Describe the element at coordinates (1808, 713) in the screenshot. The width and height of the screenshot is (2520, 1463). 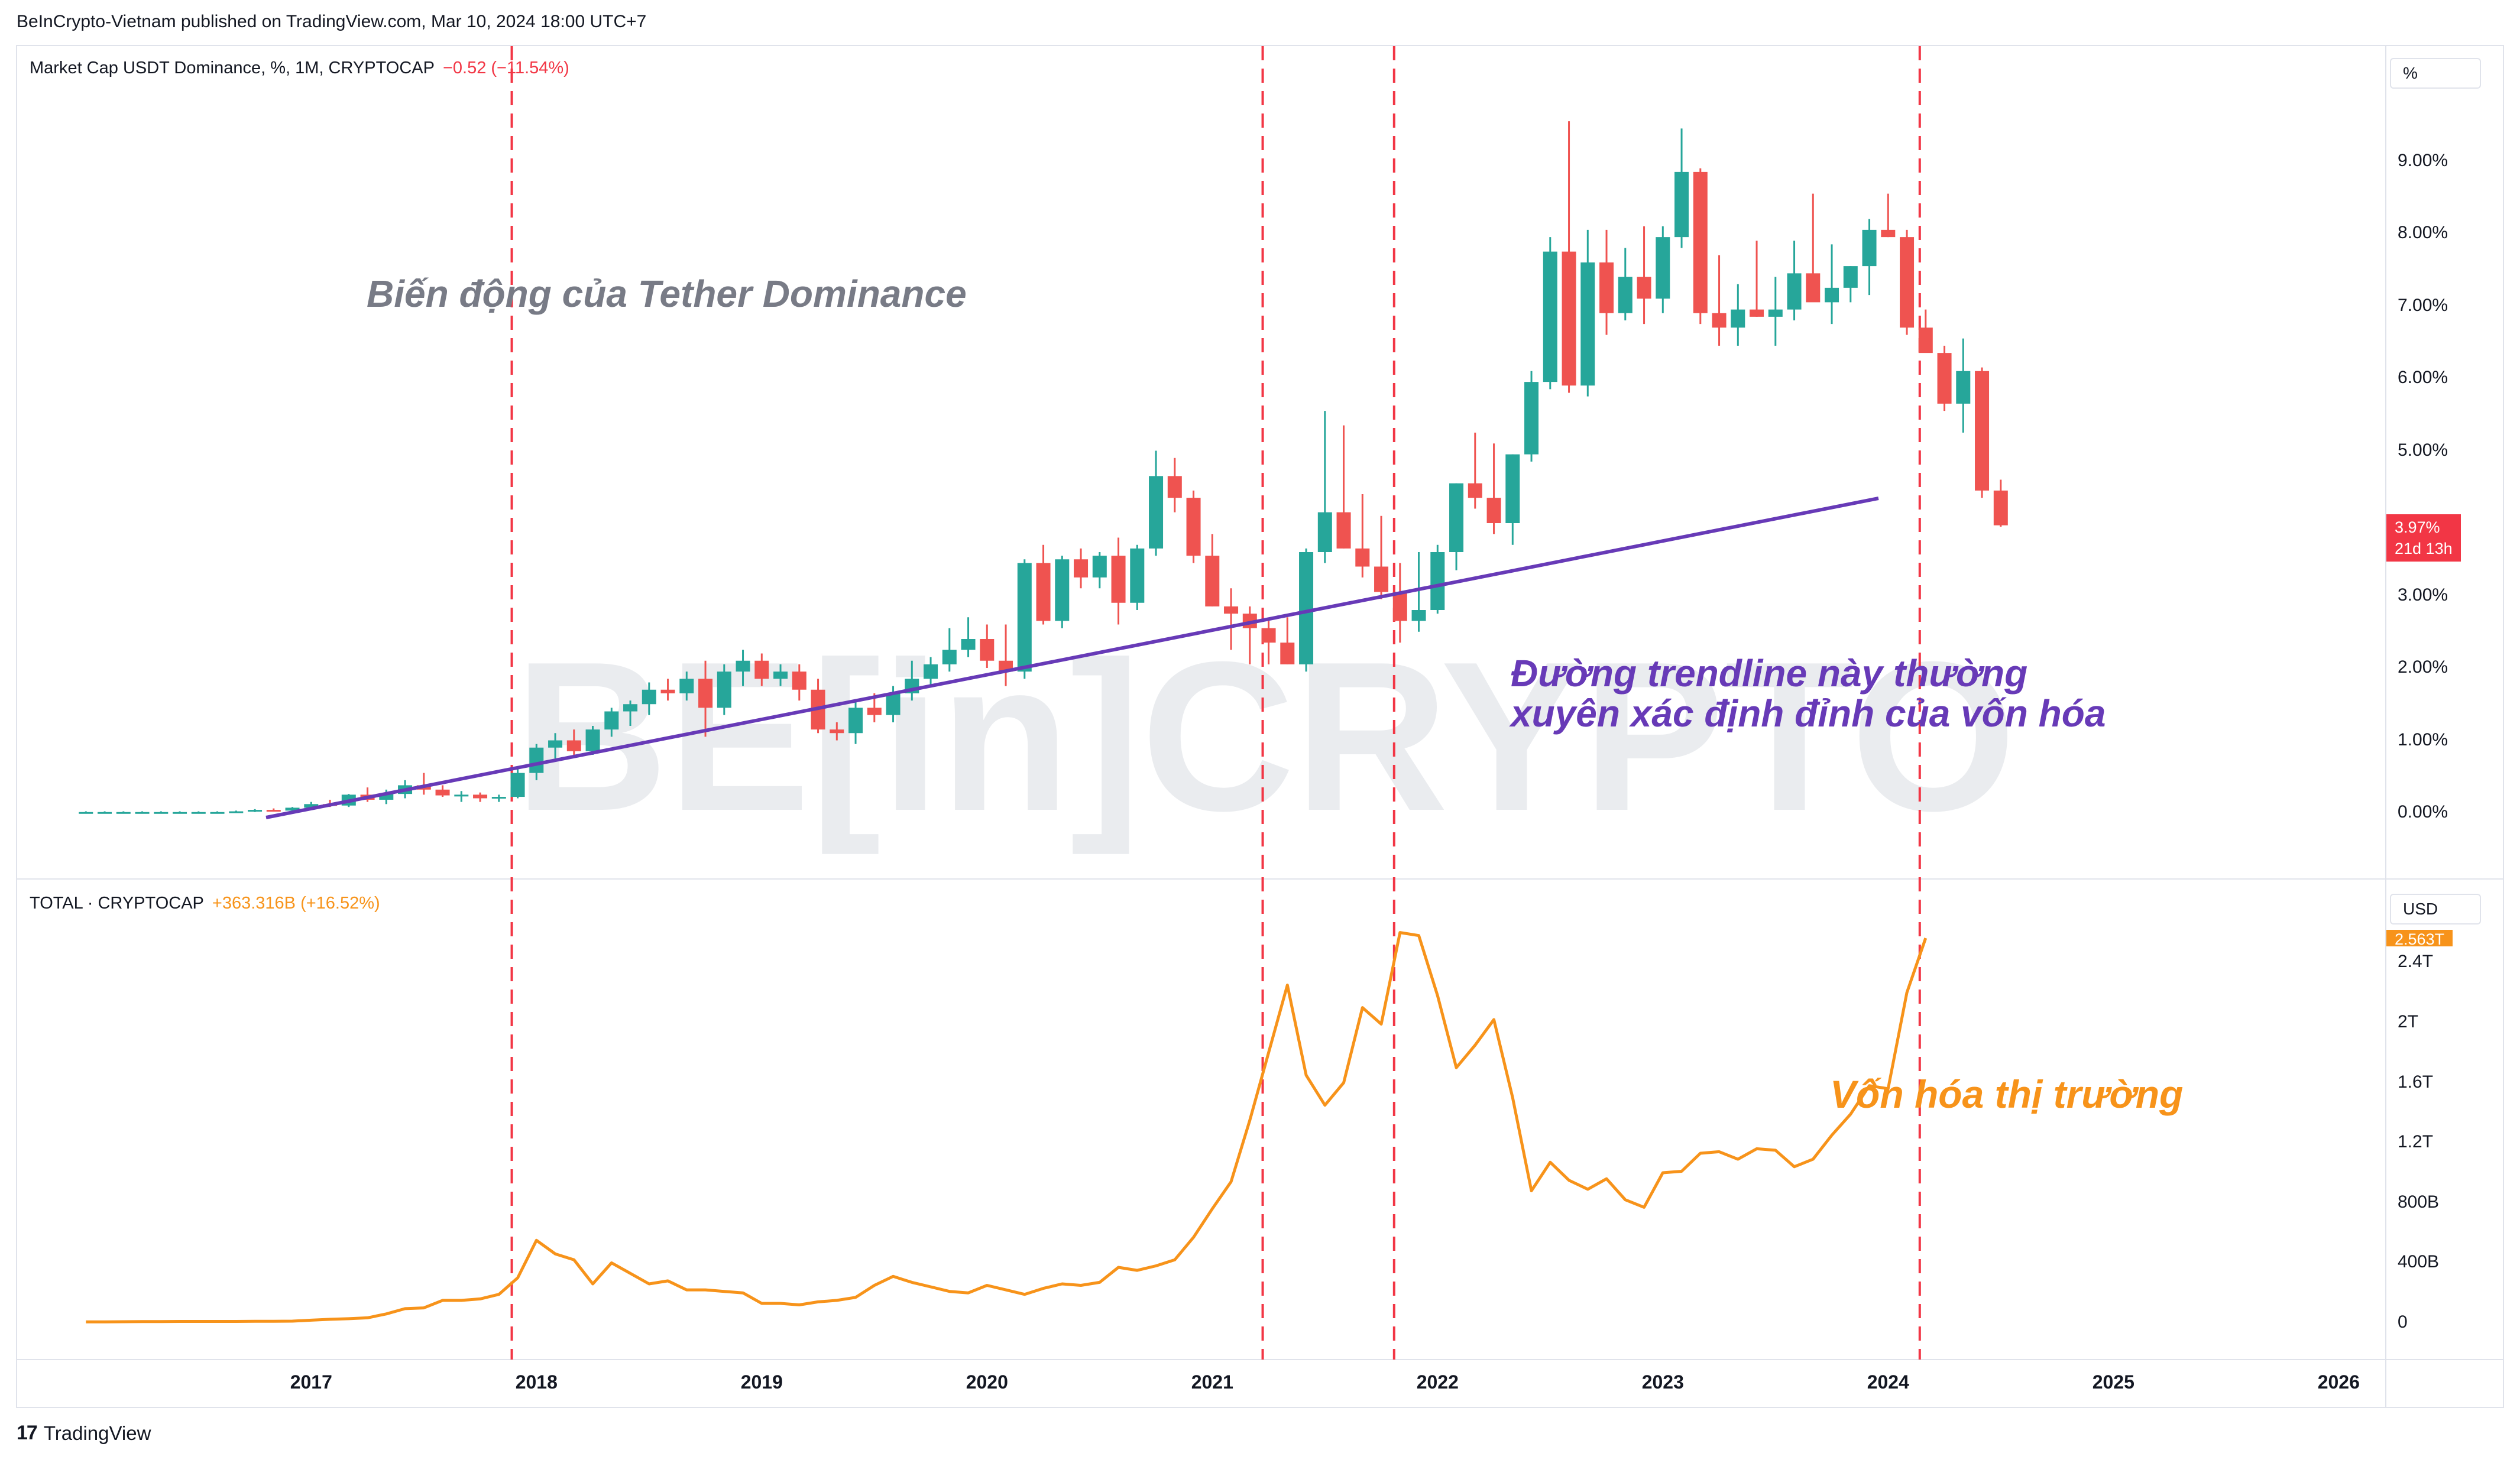
I see `trendline-annotation-line2: xuyên xác định đỉnh của vốn hóa` at that location.